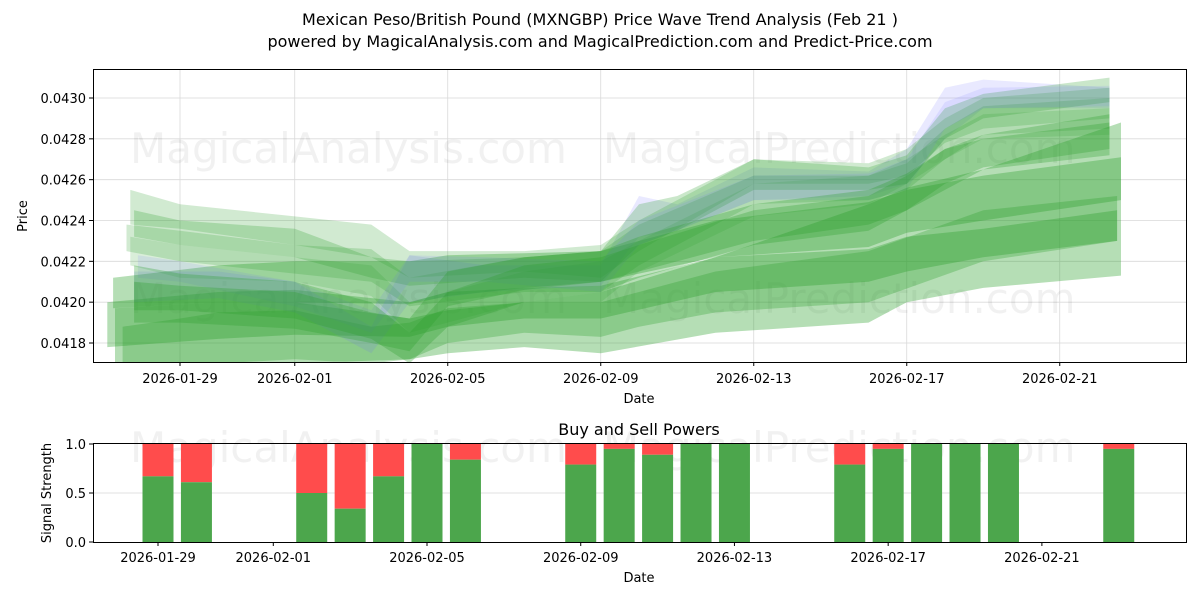  Describe the element at coordinates (23, 216) in the screenshot. I see `main-y-axis-label: Price` at that location.